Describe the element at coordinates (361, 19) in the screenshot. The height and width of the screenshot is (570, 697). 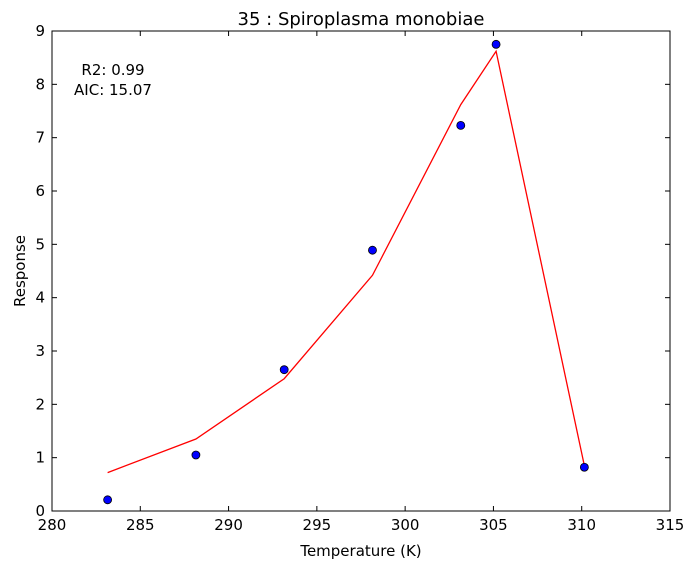
I see `chart-title: 35 : Spiroplasma monobiae` at that location.